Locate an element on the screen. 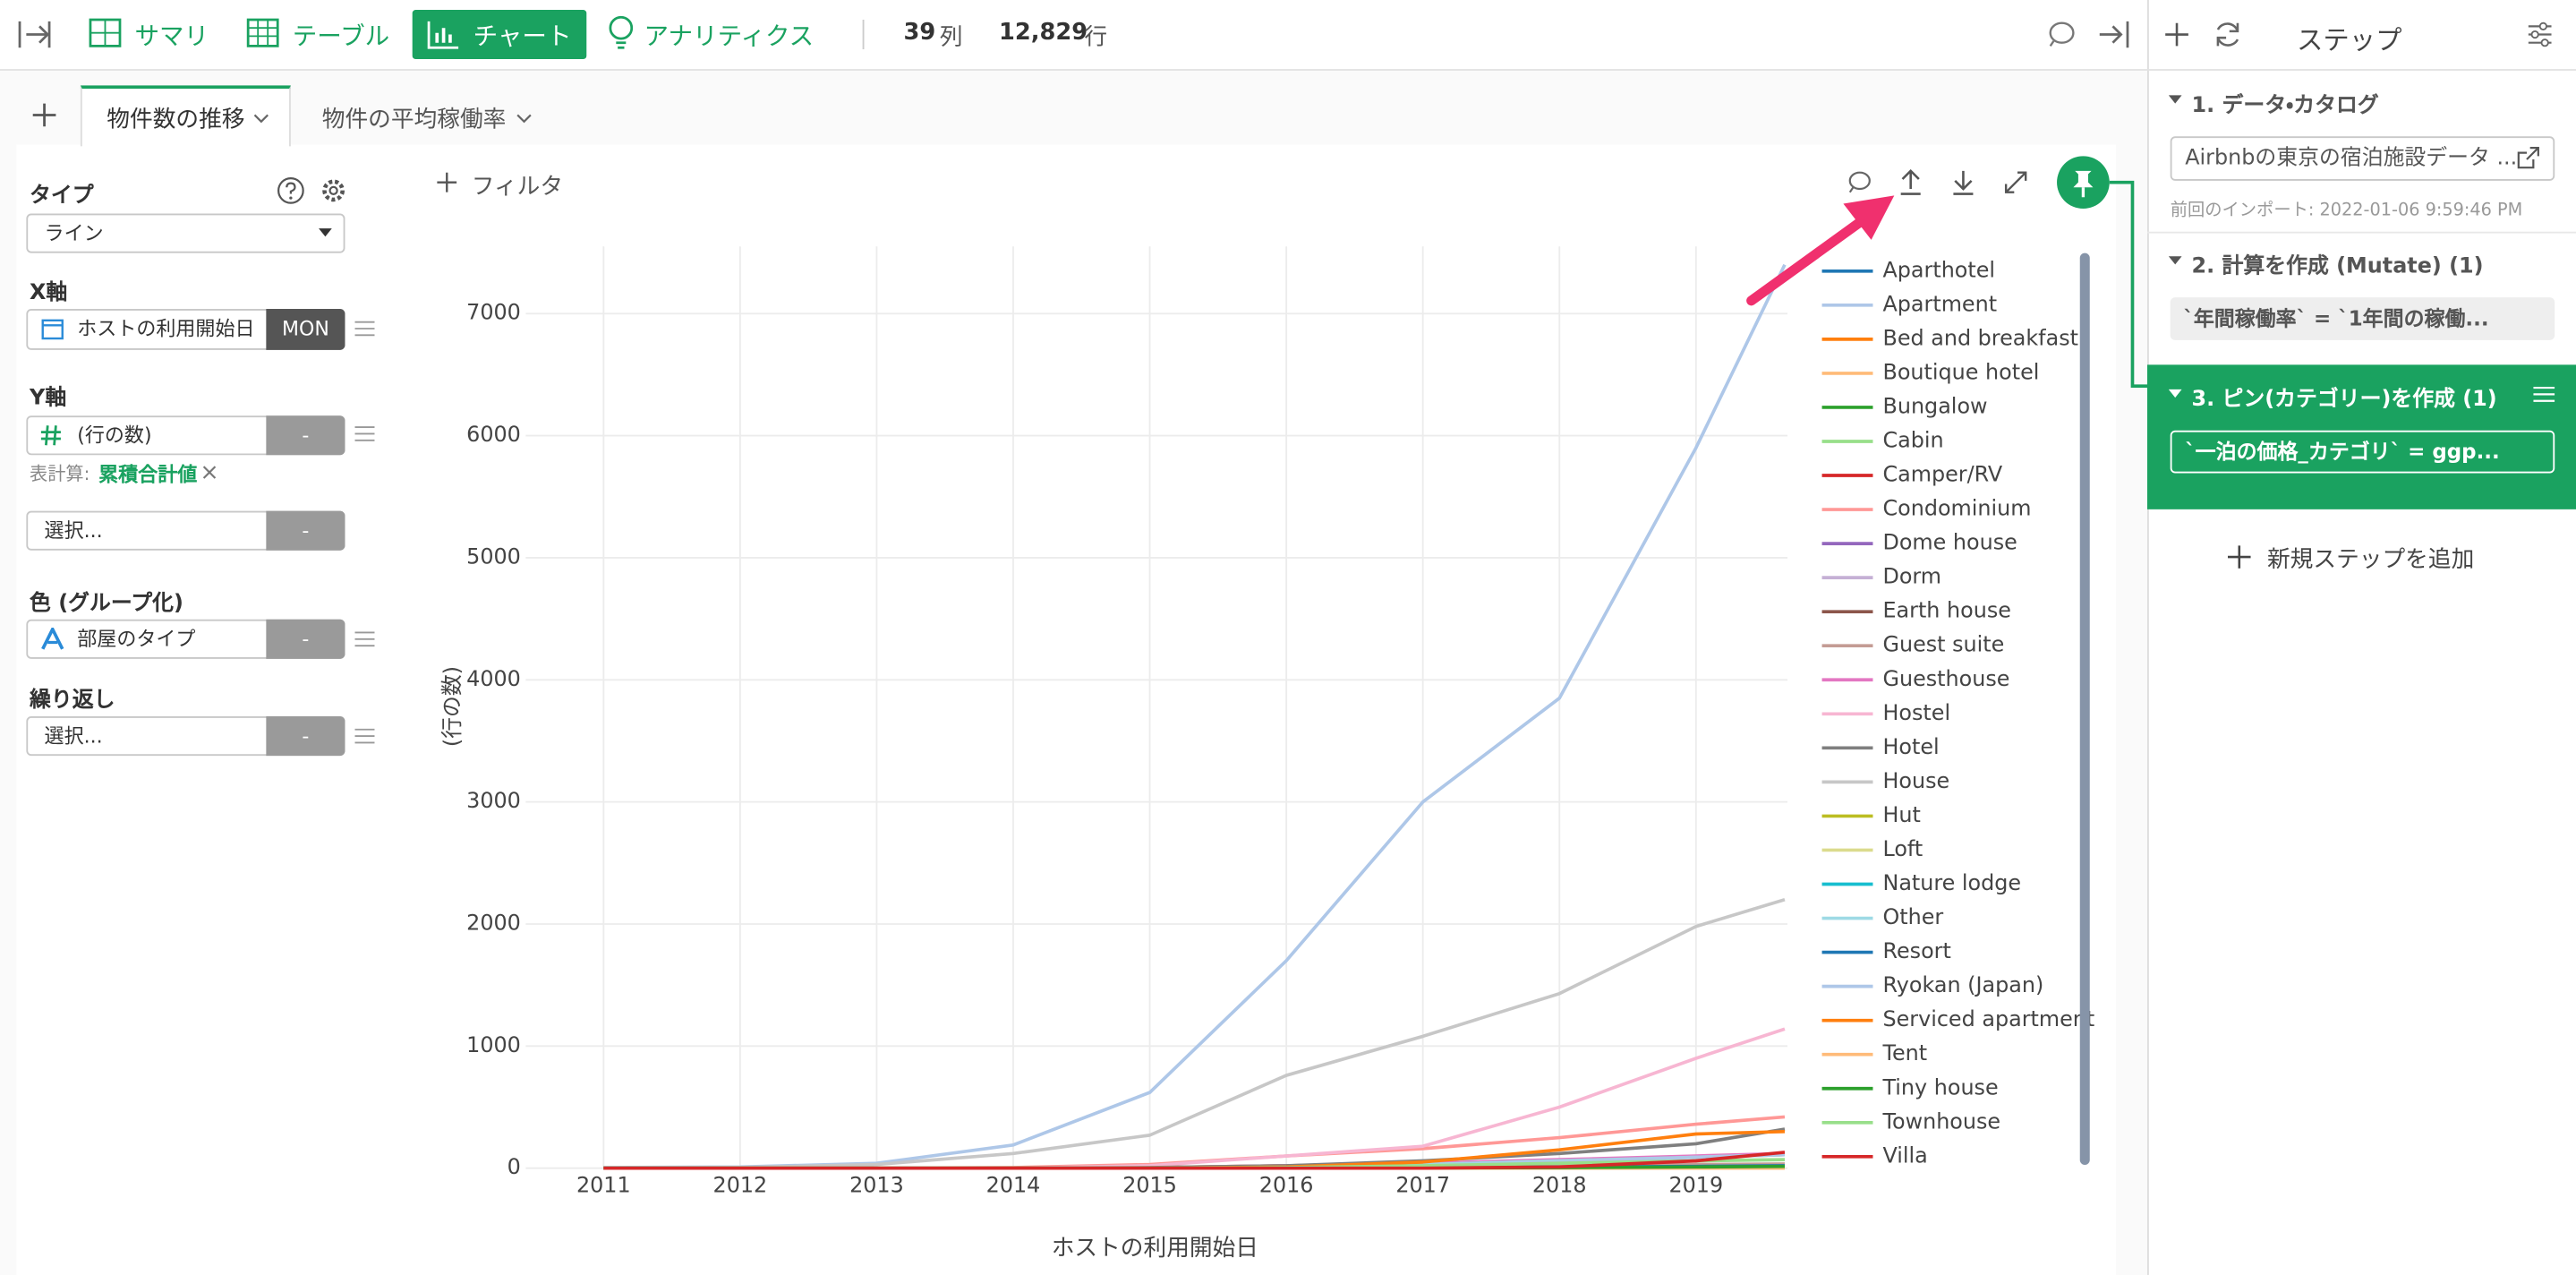 Image resolution: width=2576 pixels, height=1275 pixels. y-tick-label: 5000 is located at coordinates (493, 556).